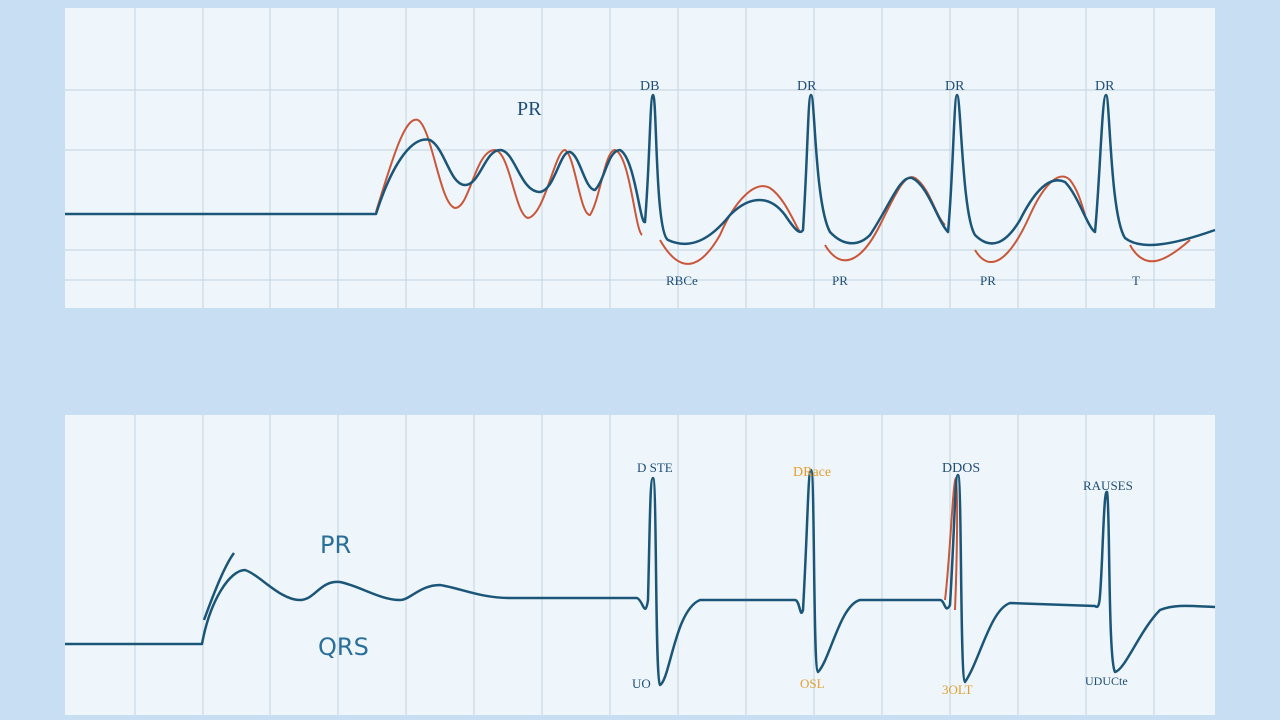 The width and height of the screenshot is (1280, 720). I want to click on label: UO, so click(641, 683).